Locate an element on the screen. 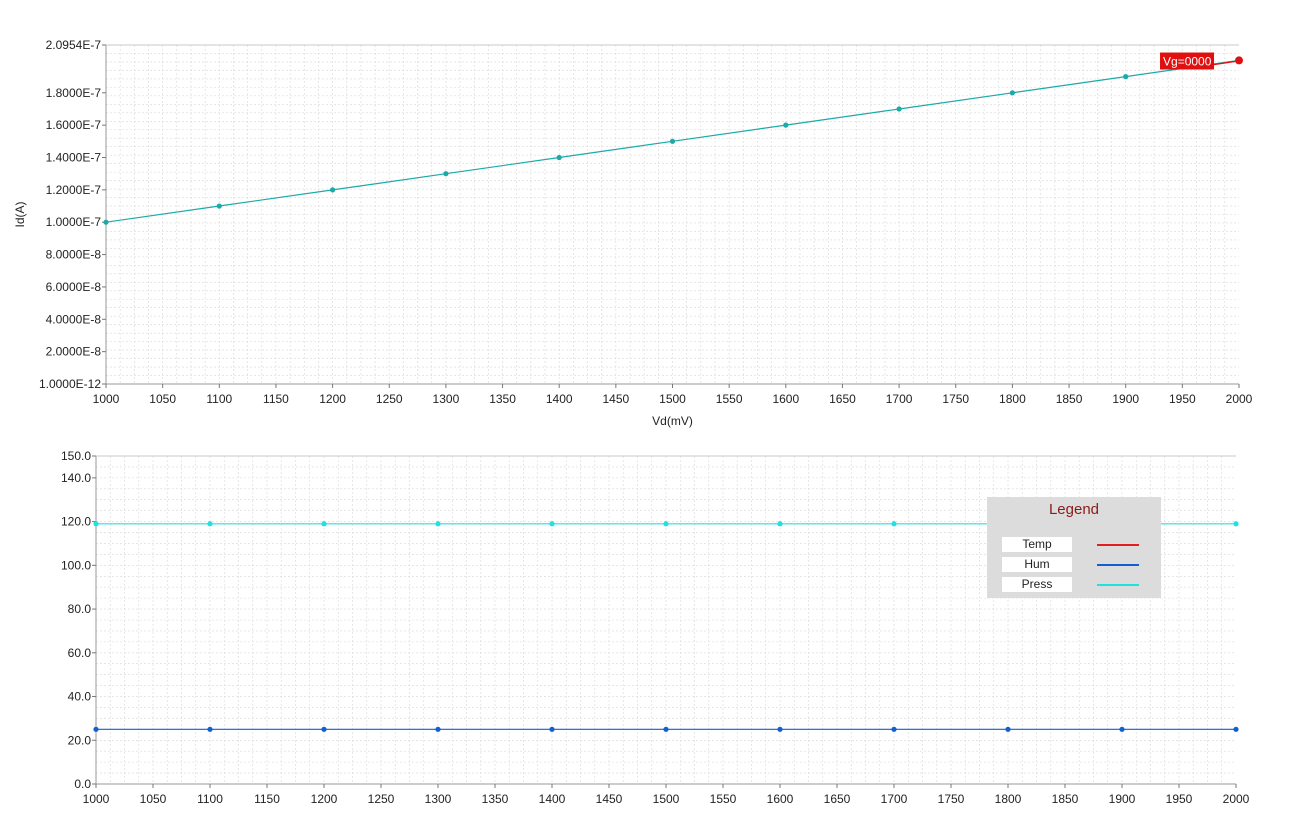  legend-item-temp: Temp is located at coordinates (1077, 545).